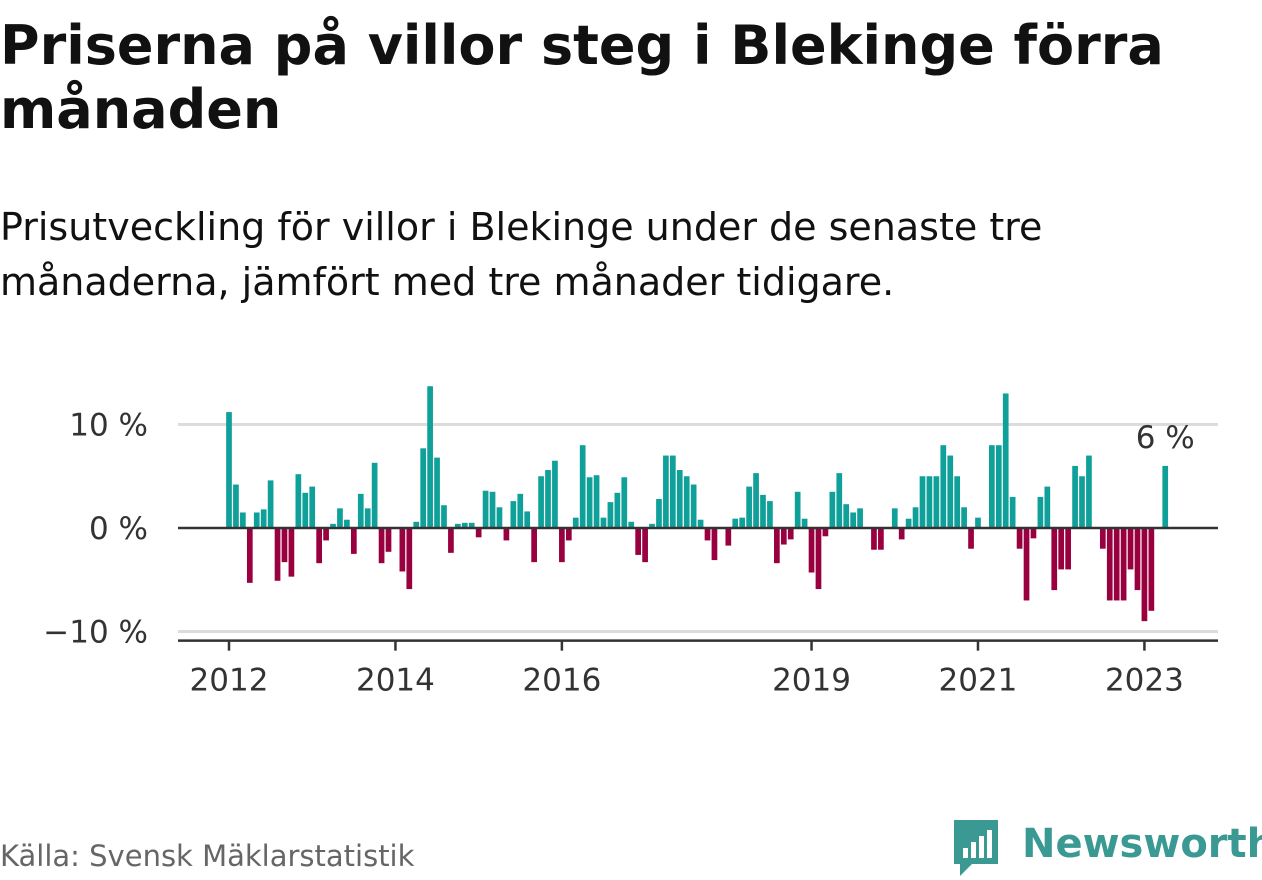 This screenshot has height=880, width=1262. What do you see at coordinates (978, 681) in the screenshot?
I see `x-tick-label: 2021` at bounding box center [978, 681].